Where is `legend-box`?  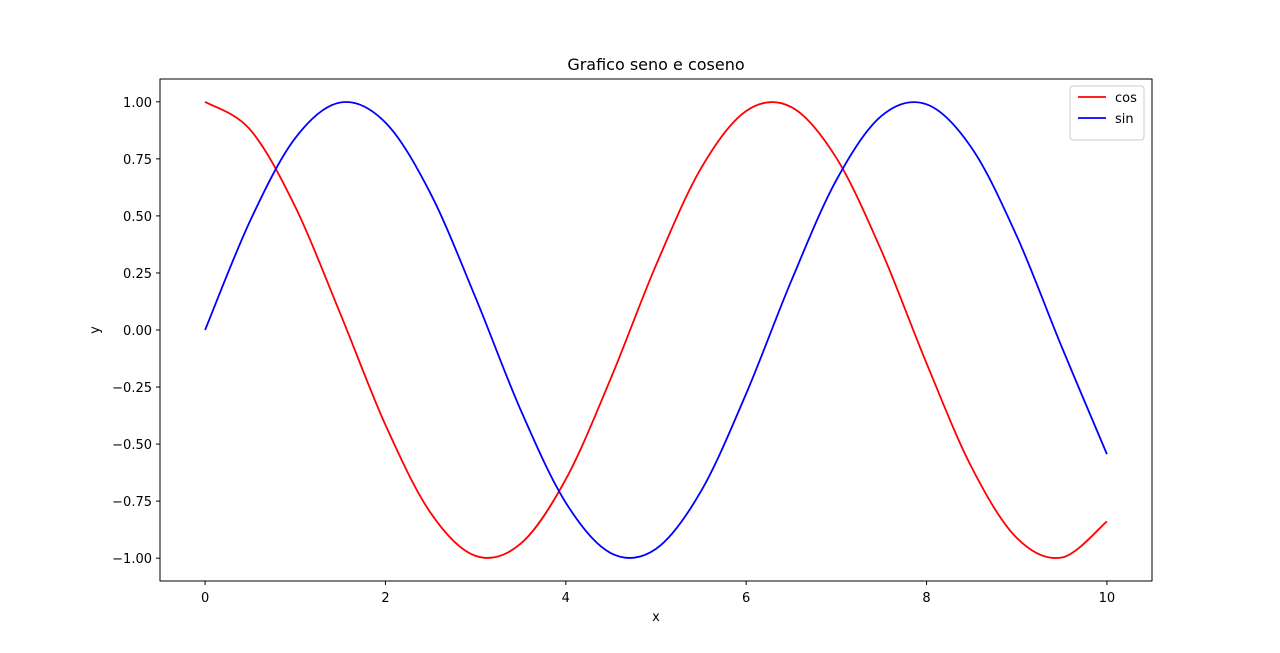 legend-box is located at coordinates (1107, 113).